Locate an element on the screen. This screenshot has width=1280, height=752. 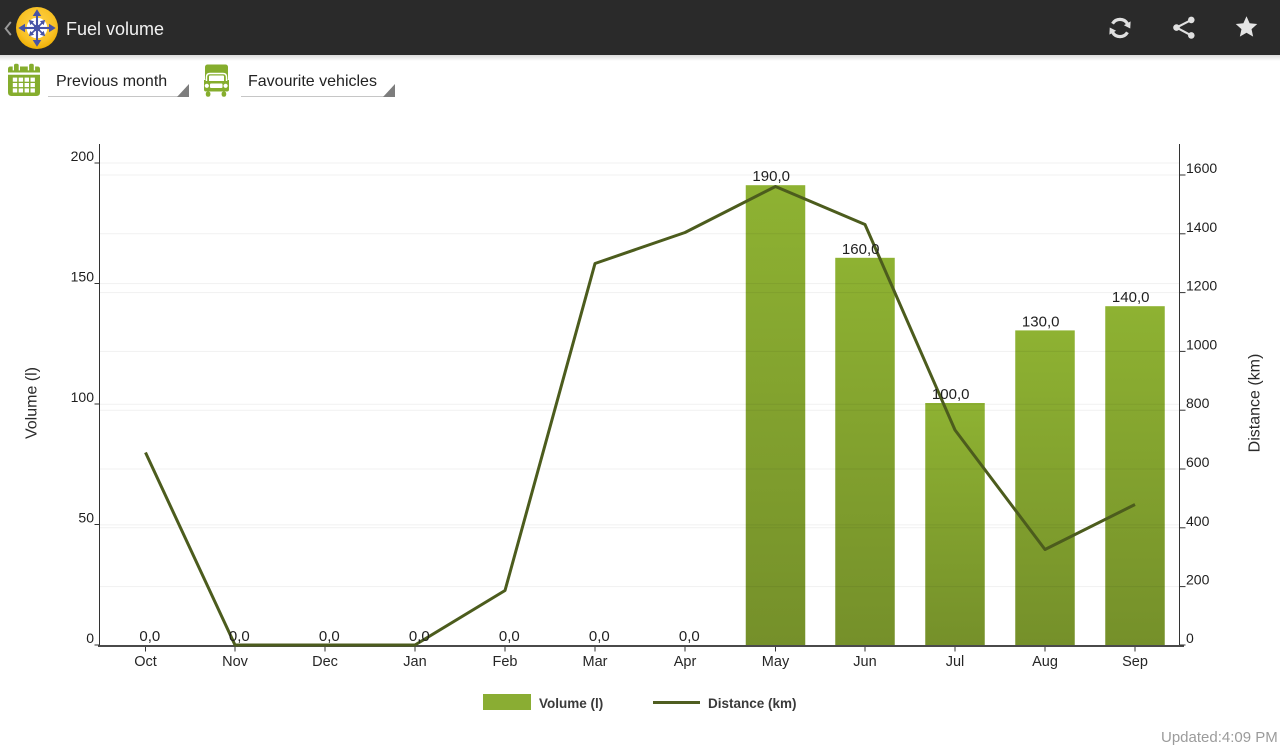
svg-text: Sep is located at coordinates (1135, 662).